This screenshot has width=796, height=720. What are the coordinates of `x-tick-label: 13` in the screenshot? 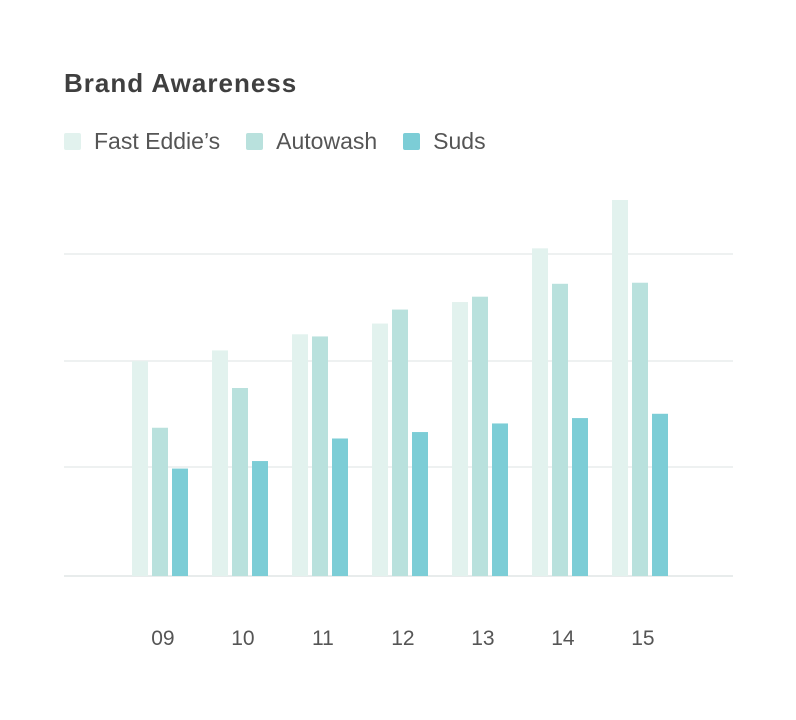 It's located at (479, 638).